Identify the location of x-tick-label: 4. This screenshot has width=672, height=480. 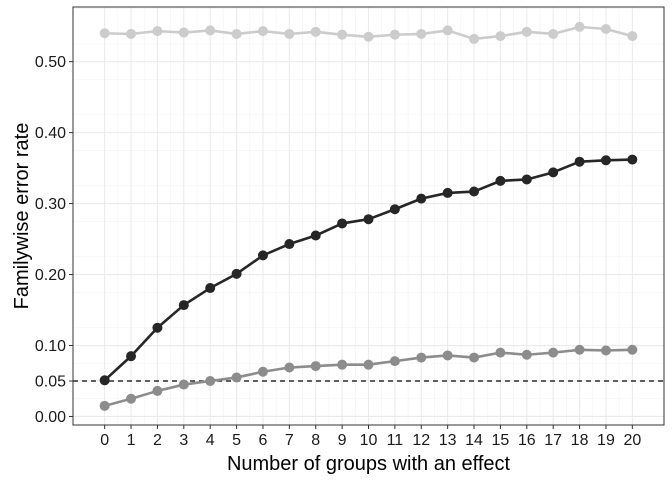
(210, 440).